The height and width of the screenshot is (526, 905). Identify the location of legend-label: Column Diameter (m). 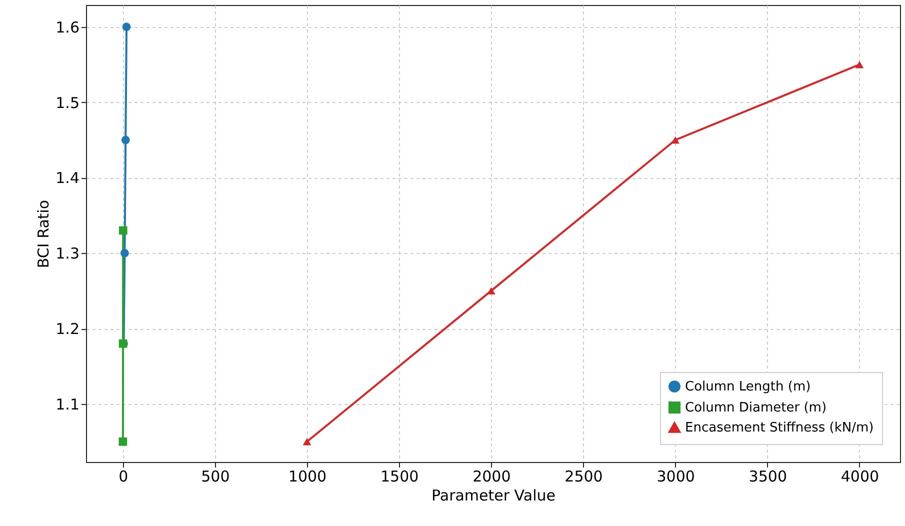
(756, 408).